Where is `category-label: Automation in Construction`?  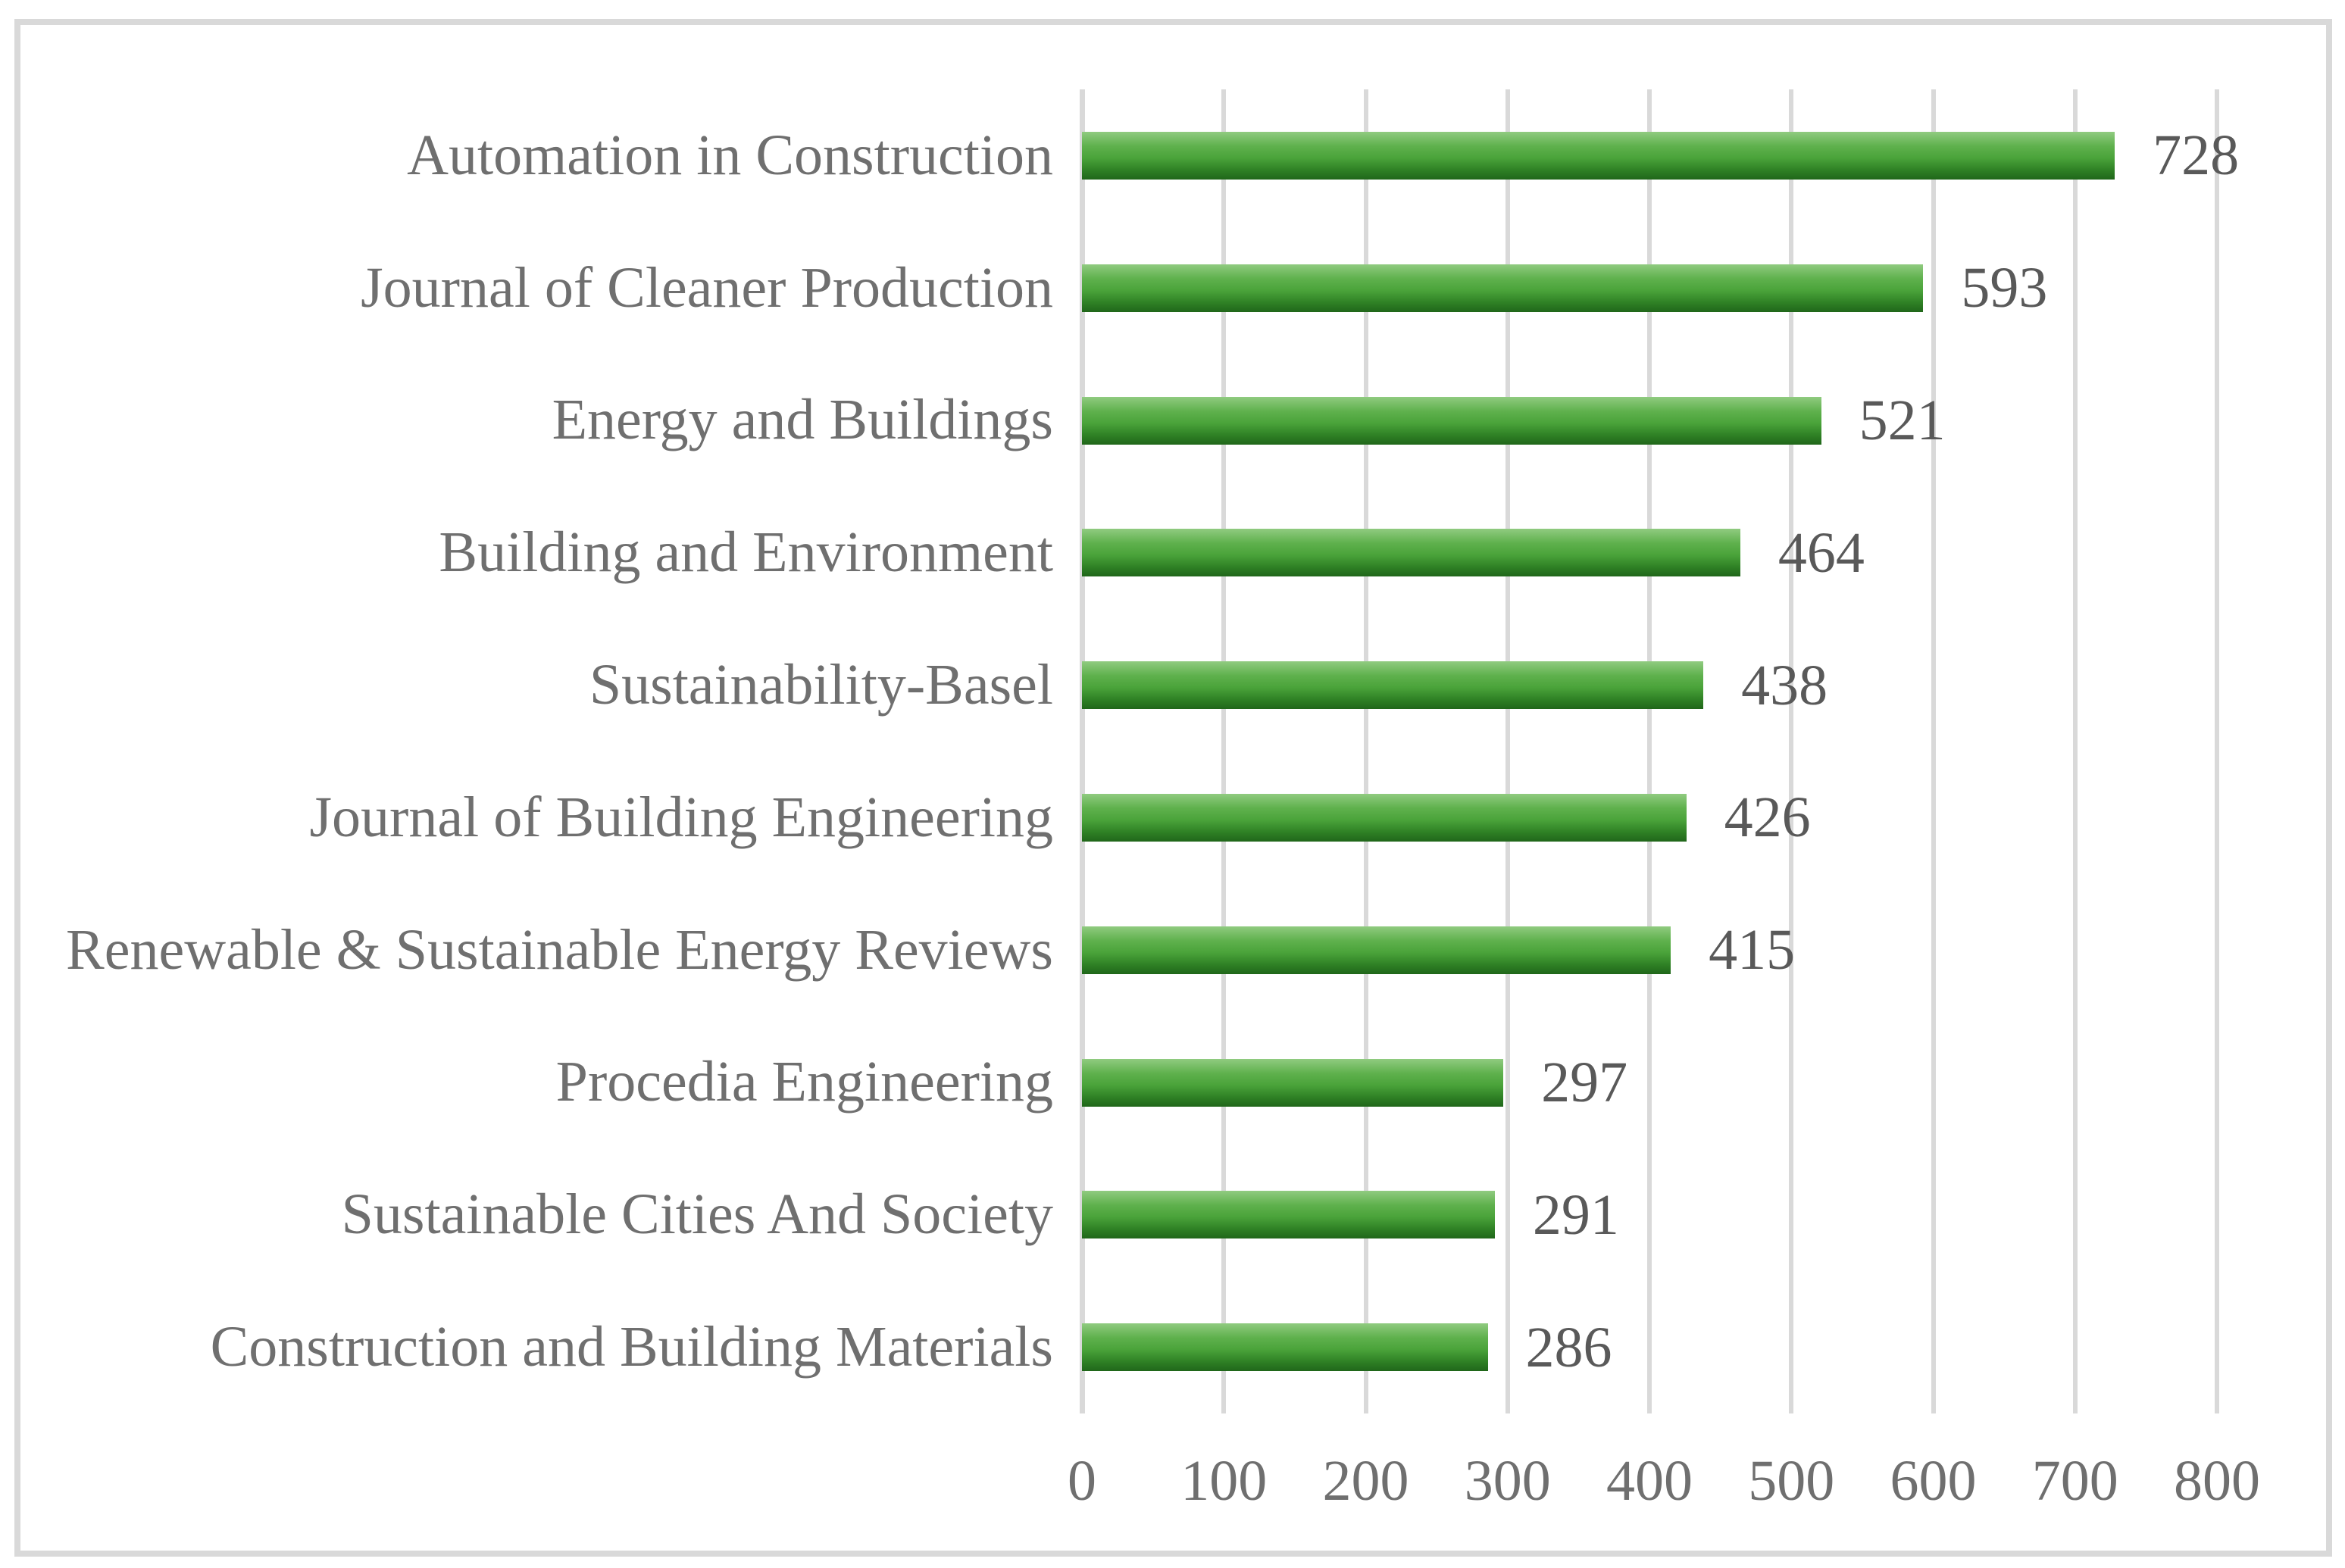 category-label: Automation in Construction is located at coordinates (730, 155).